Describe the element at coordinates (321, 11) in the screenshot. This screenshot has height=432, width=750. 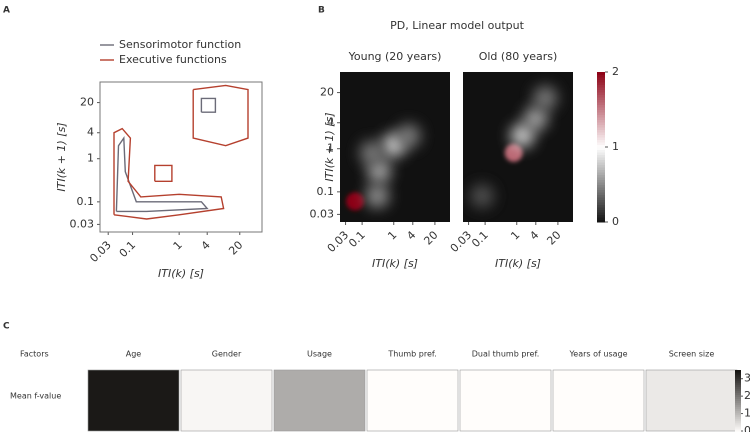
I see `panel-label: B` at that location.